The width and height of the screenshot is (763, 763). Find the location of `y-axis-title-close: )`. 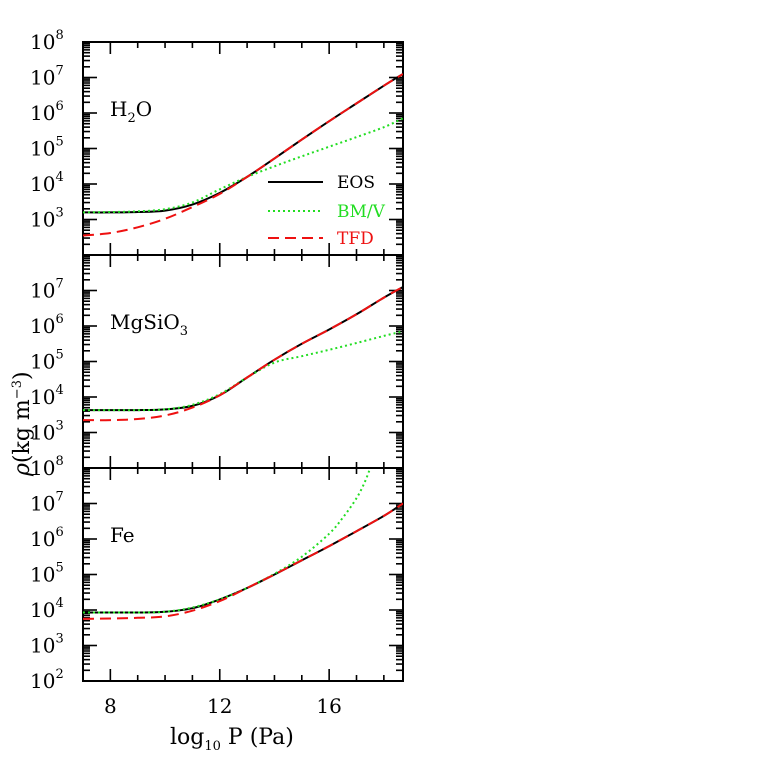

y-axis-title-close: ) is located at coordinates (22, 375).